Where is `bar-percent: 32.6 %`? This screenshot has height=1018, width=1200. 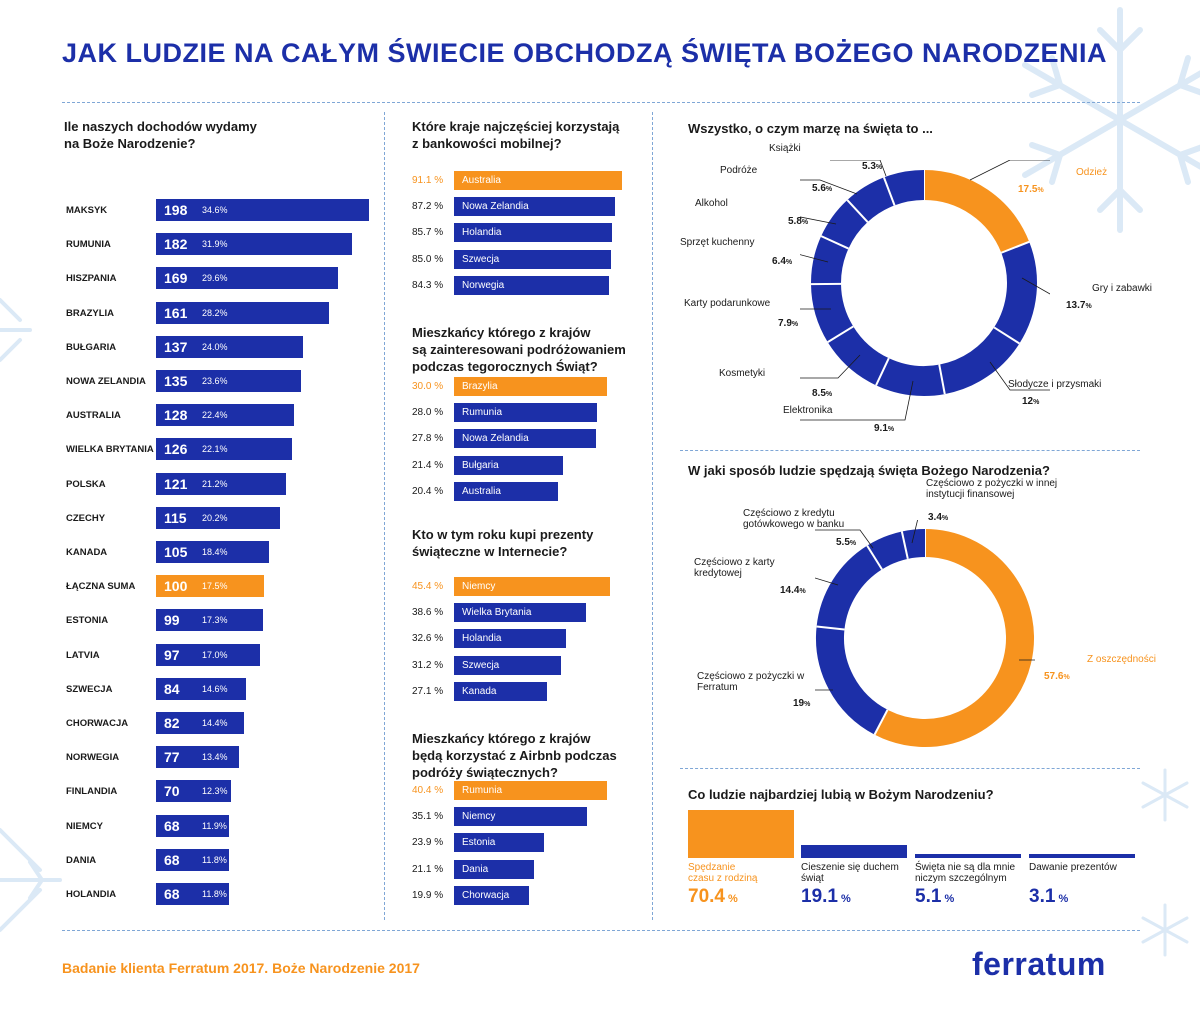
bar-percent: 32.6 % is located at coordinates (428, 639).